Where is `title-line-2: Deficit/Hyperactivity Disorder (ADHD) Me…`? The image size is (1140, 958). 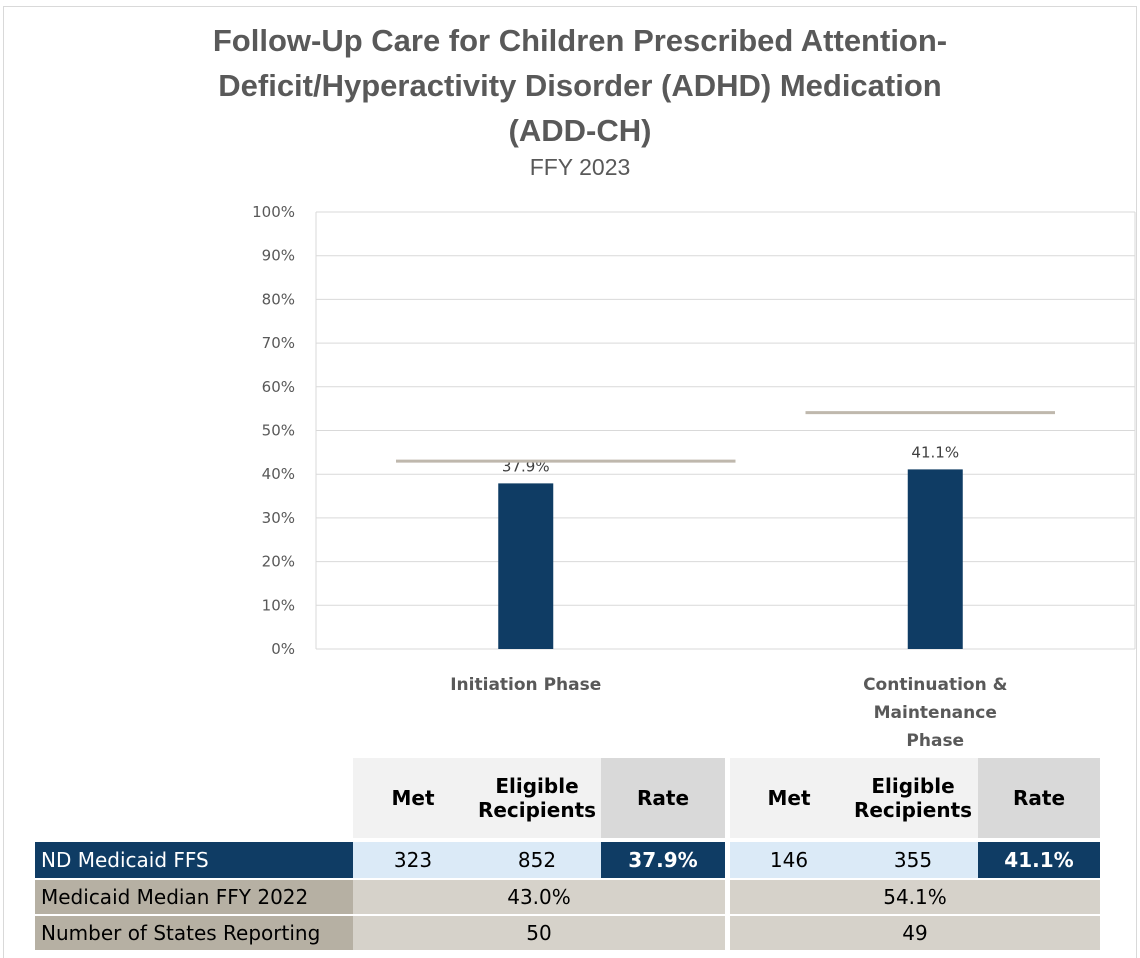
title-line-2: Deficit/Hyperactivity Disorder (ADHD) Me… is located at coordinates (580, 85).